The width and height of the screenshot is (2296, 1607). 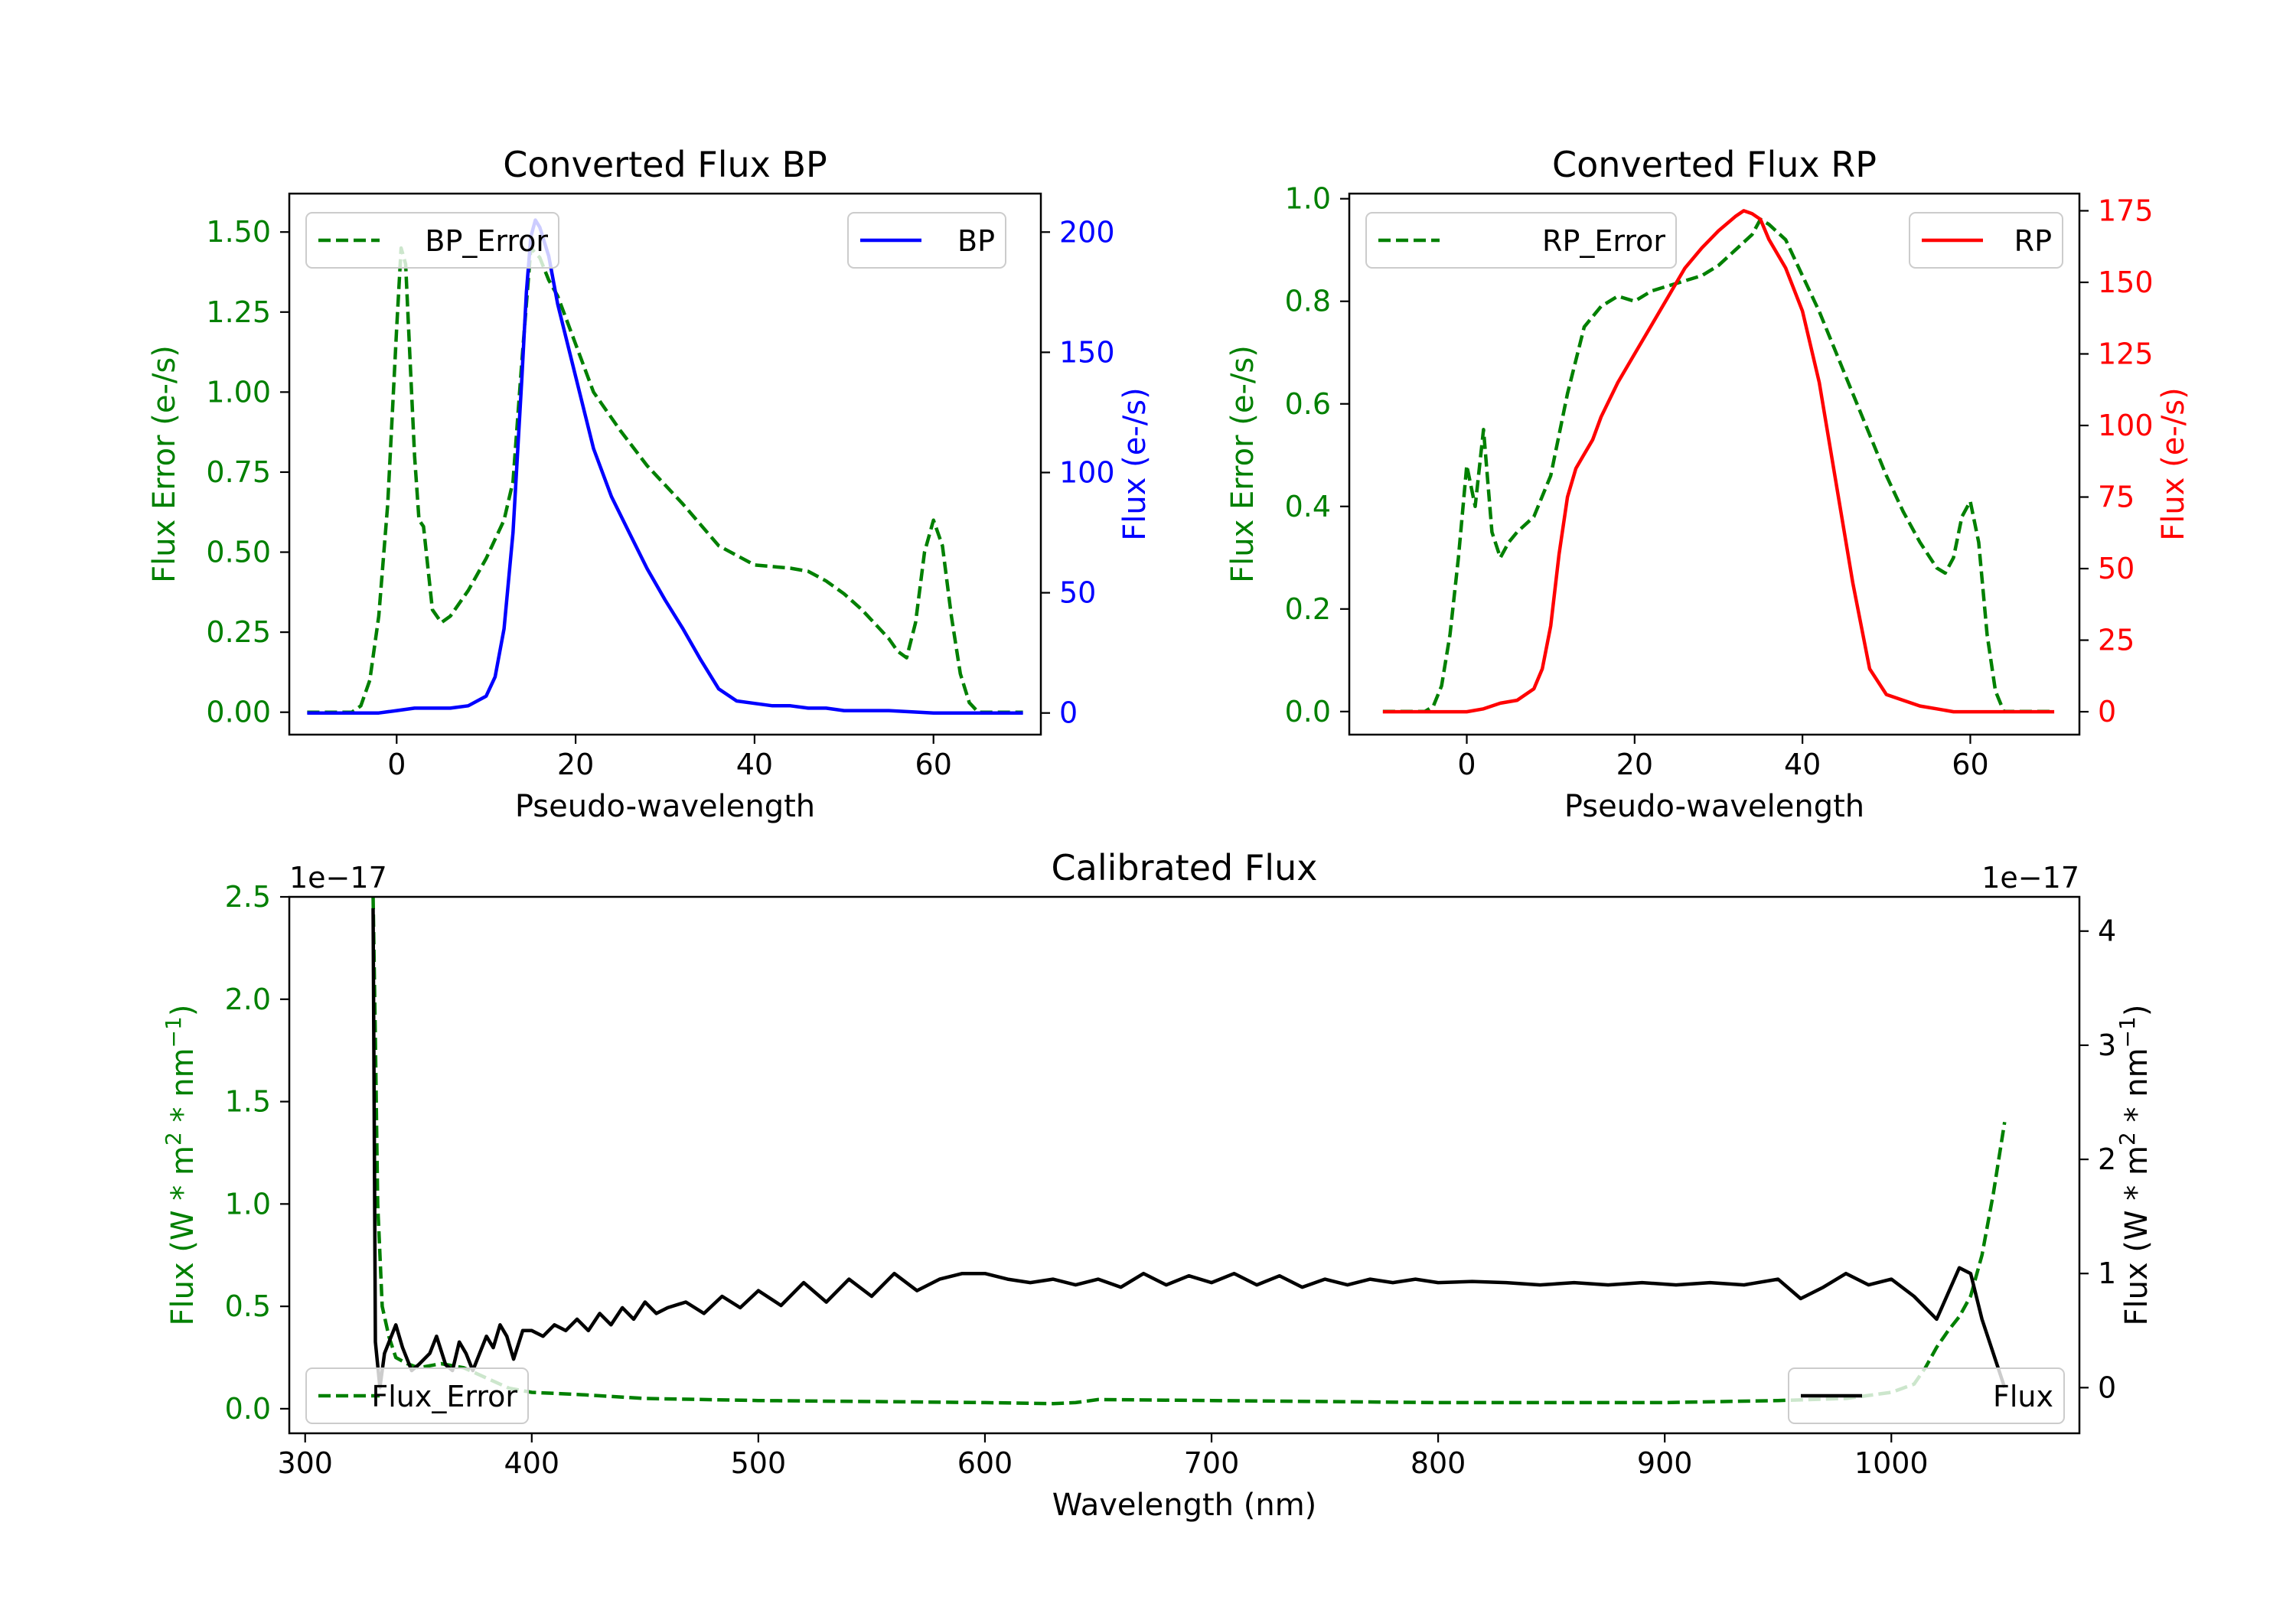 What do you see at coordinates (1665, 1463) in the screenshot?
I see `x-tick-label: 900` at bounding box center [1665, 1463].